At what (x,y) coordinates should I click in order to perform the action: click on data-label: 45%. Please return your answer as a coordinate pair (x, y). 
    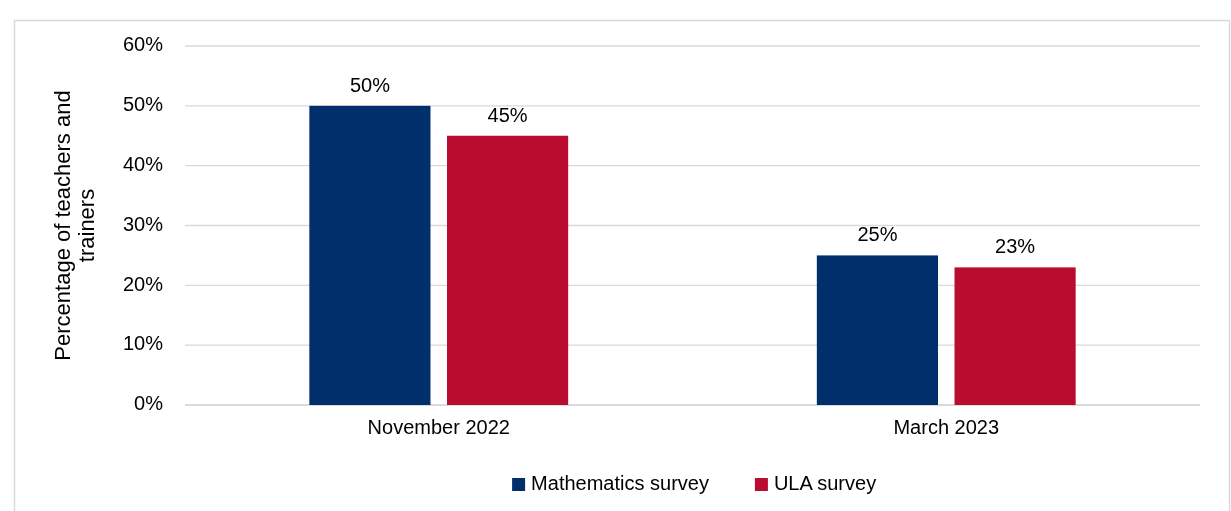
    Looking at the image, I should click on (507, 114).